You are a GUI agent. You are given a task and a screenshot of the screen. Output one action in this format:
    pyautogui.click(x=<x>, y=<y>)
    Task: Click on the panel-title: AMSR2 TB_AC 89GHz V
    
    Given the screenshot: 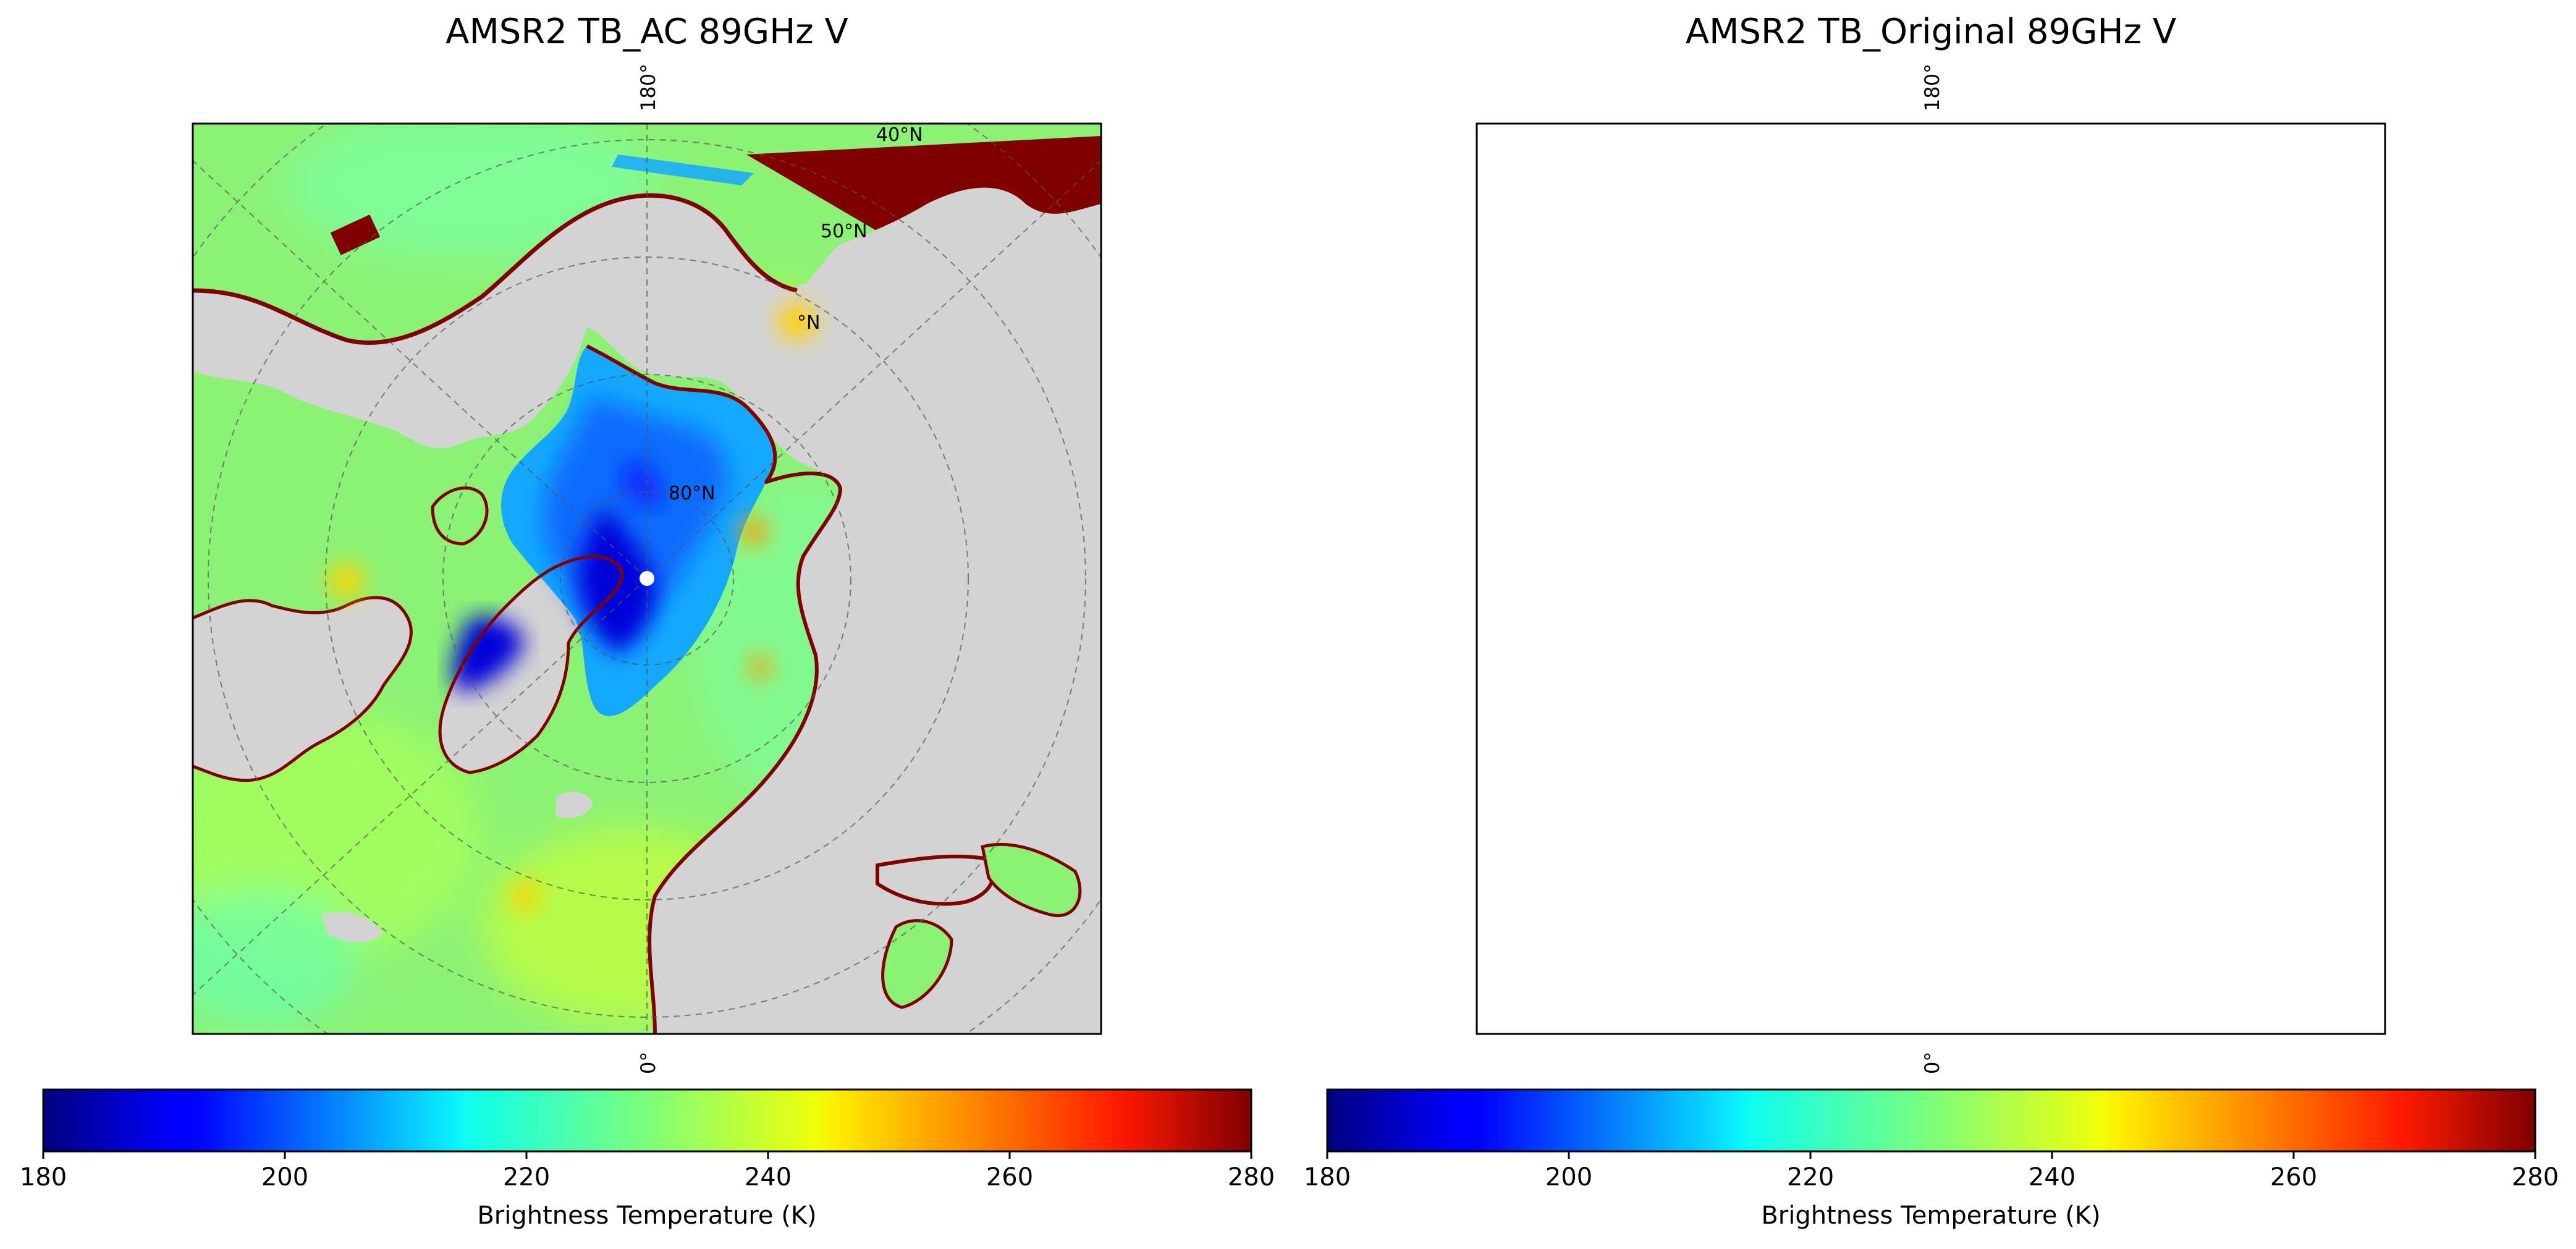 What is the action you would take?
    pyautogui.click(x=647, y=32)
    